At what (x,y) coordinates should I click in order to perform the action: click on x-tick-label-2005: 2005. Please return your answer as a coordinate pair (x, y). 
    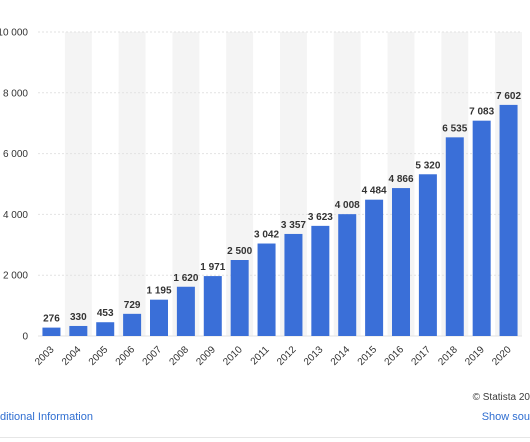
    Looking at the image, I should click on (99, 356).